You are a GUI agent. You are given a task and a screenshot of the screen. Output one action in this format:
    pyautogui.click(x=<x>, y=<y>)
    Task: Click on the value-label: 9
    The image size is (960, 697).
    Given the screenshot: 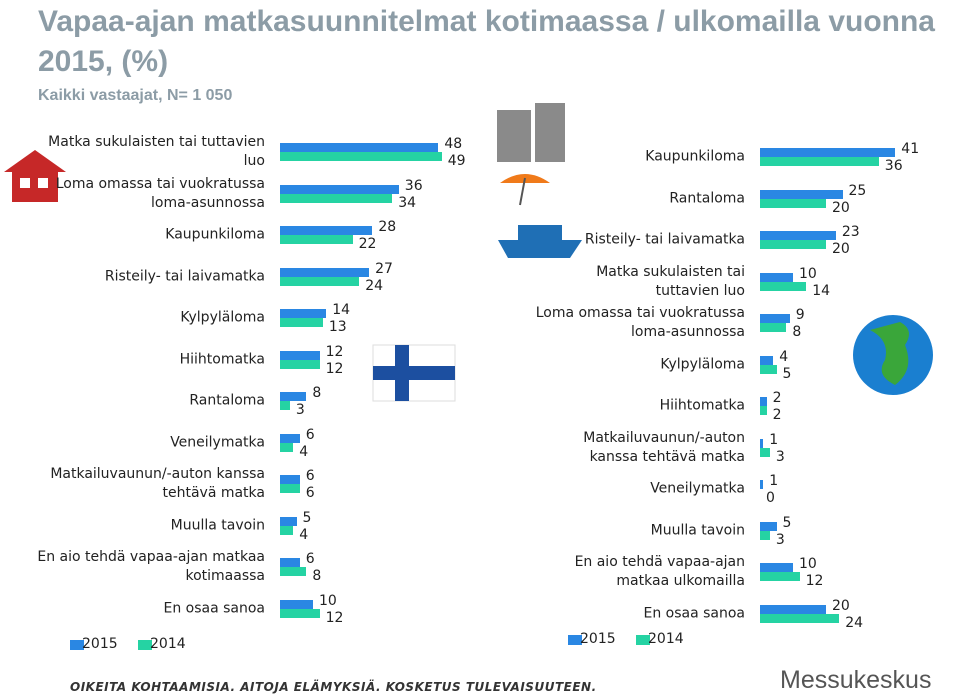 What is the action you would take?
    pyautogui.click(x=800, y=315)
    